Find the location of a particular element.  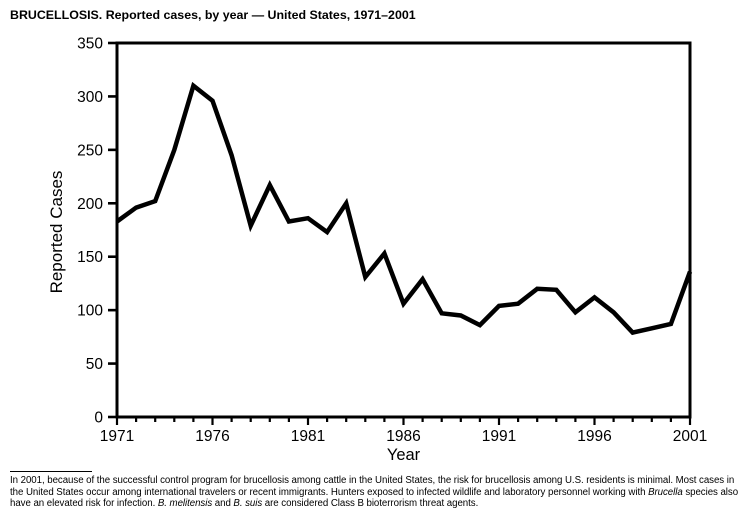

footnote-species-italic: B. melitensis is located at coordinates (185, 504).